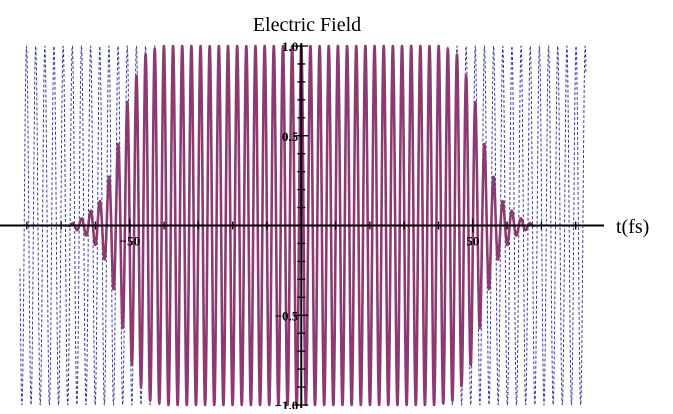 The width and height of the screenshot is (673, 414). I want to click on y-tick-label: 1.0, so click(290, 46).